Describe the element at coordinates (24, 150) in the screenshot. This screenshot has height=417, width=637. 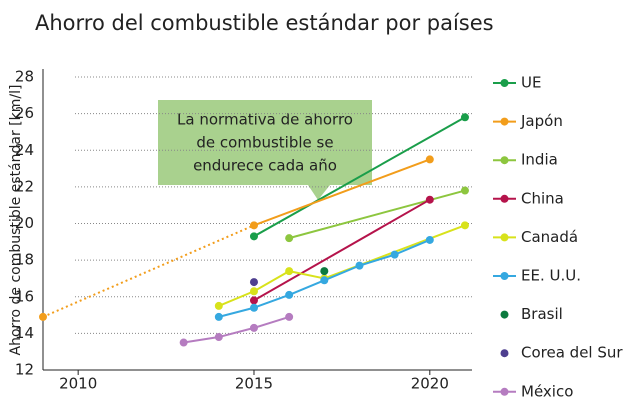
I see `y-tick-label: 24` at that location.